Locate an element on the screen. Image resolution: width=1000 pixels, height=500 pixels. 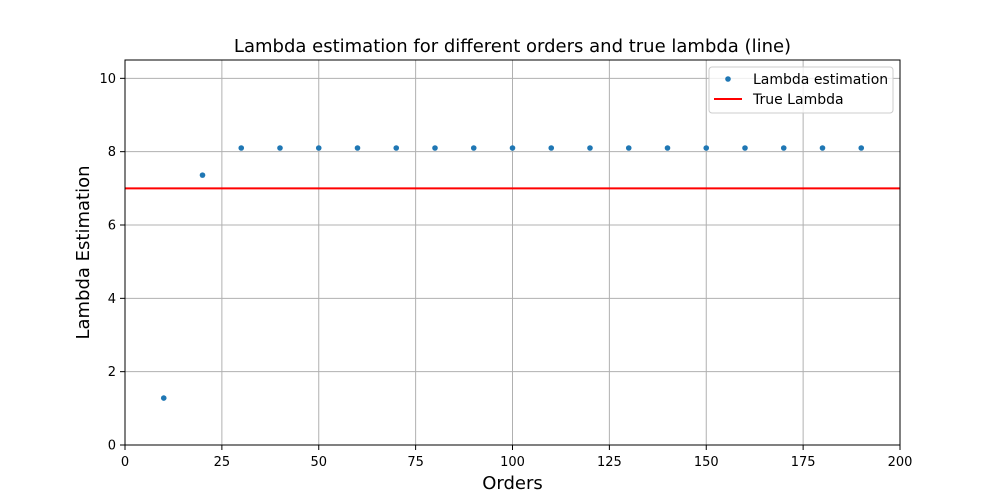
legend-marker-lambda-estimation is located at coordinates (728, 79).